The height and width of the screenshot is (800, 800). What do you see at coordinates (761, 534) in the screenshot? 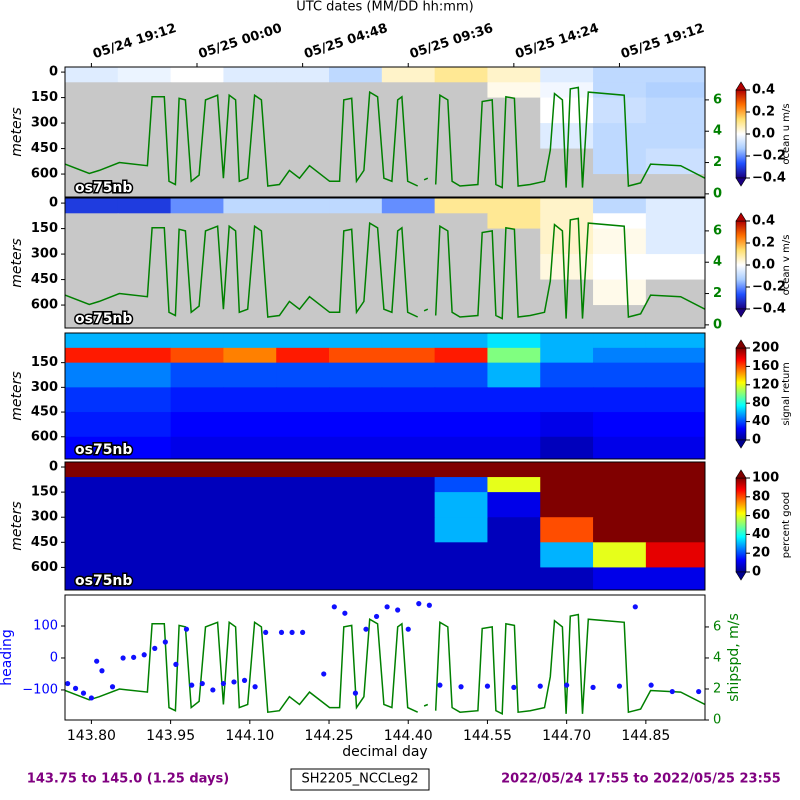
I see `colorbar-tick-label: 40` at bounding box center [761, 534].